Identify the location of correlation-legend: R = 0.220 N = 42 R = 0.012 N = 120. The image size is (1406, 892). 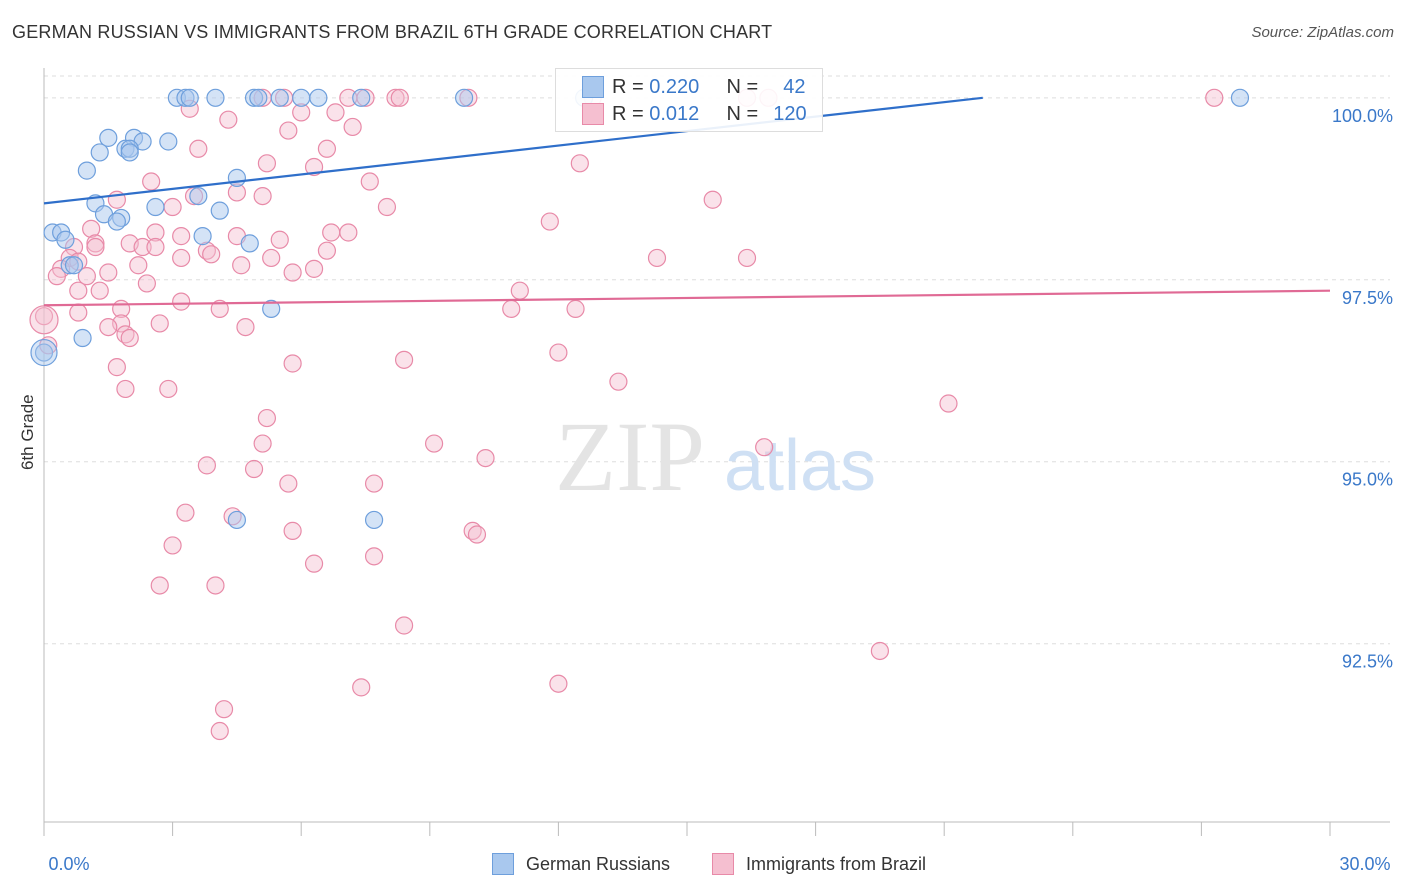
(689, 100).